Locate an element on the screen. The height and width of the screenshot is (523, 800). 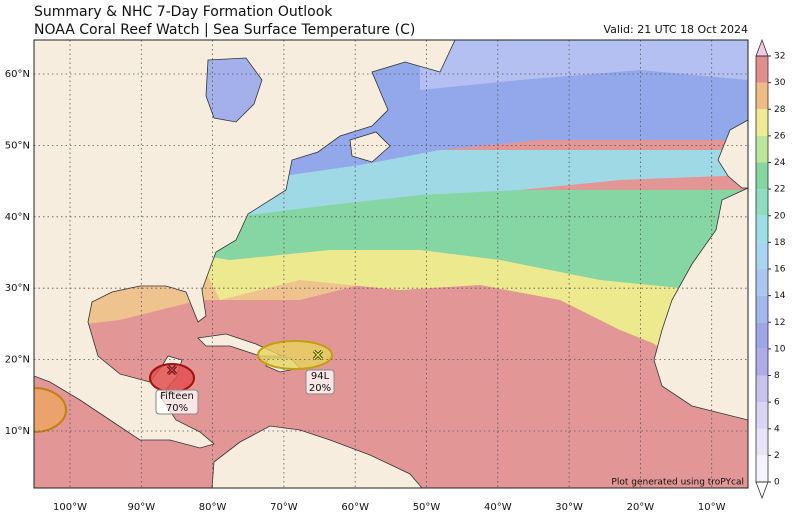
colorbar-tick-label: 28 is located at coordinates (780, 110).